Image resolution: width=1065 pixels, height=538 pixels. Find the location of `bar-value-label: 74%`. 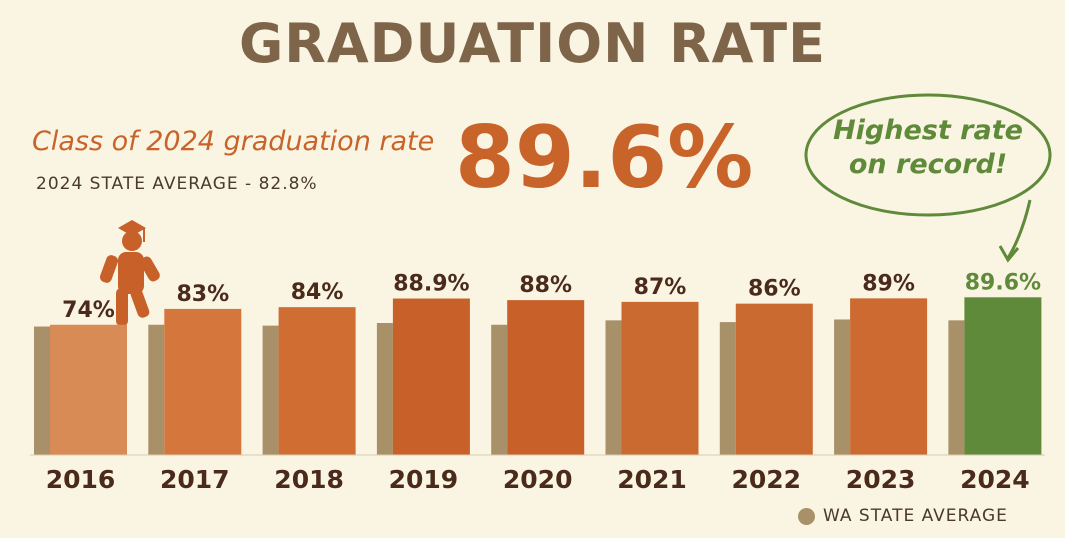

bar-value-label: 74% is located at coordinates (88, 310).